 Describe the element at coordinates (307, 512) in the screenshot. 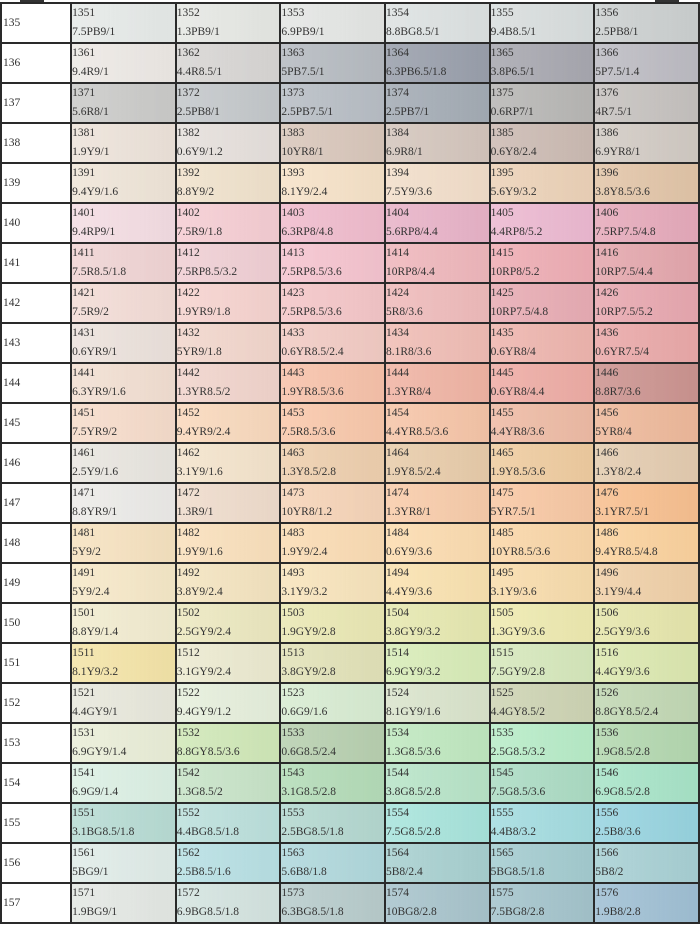

I see `chip-munsell-value: 10YR8/1.2` at that location.